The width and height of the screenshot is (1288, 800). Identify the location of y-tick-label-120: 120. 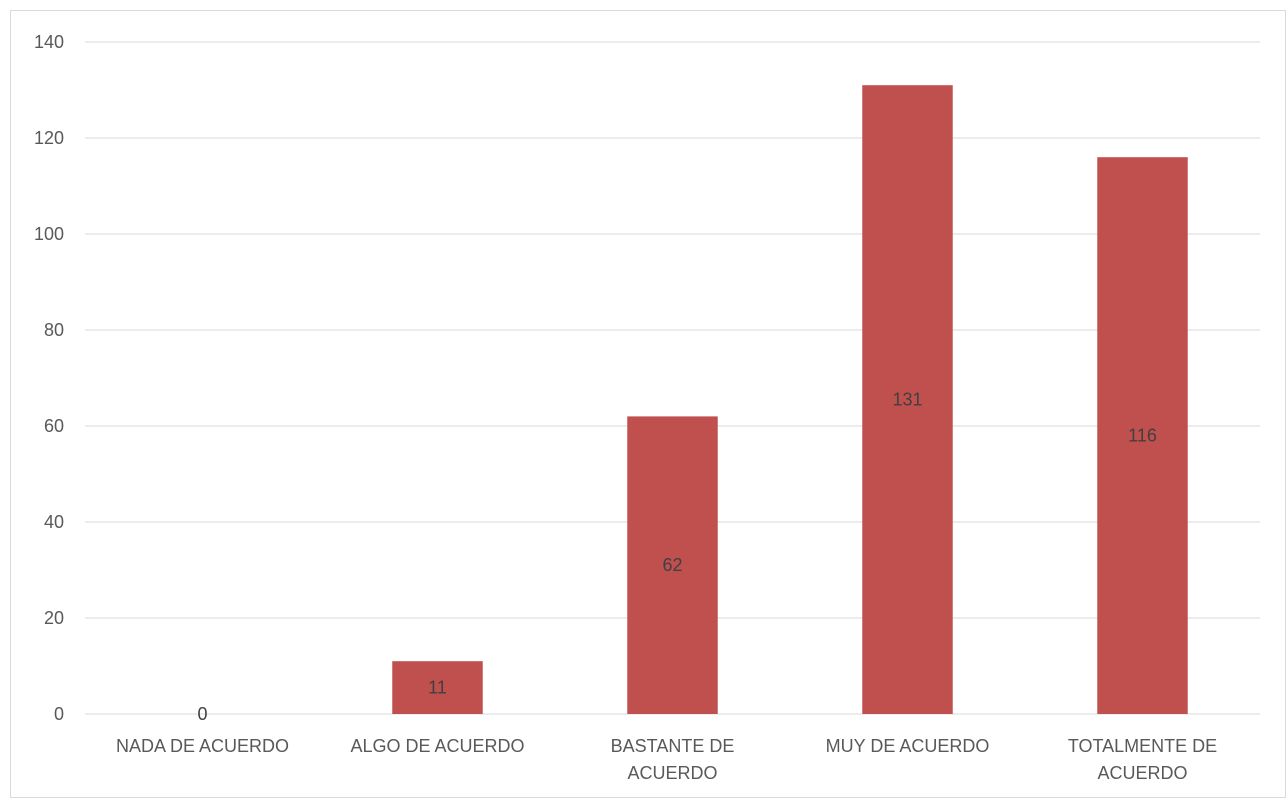
(49, 138).